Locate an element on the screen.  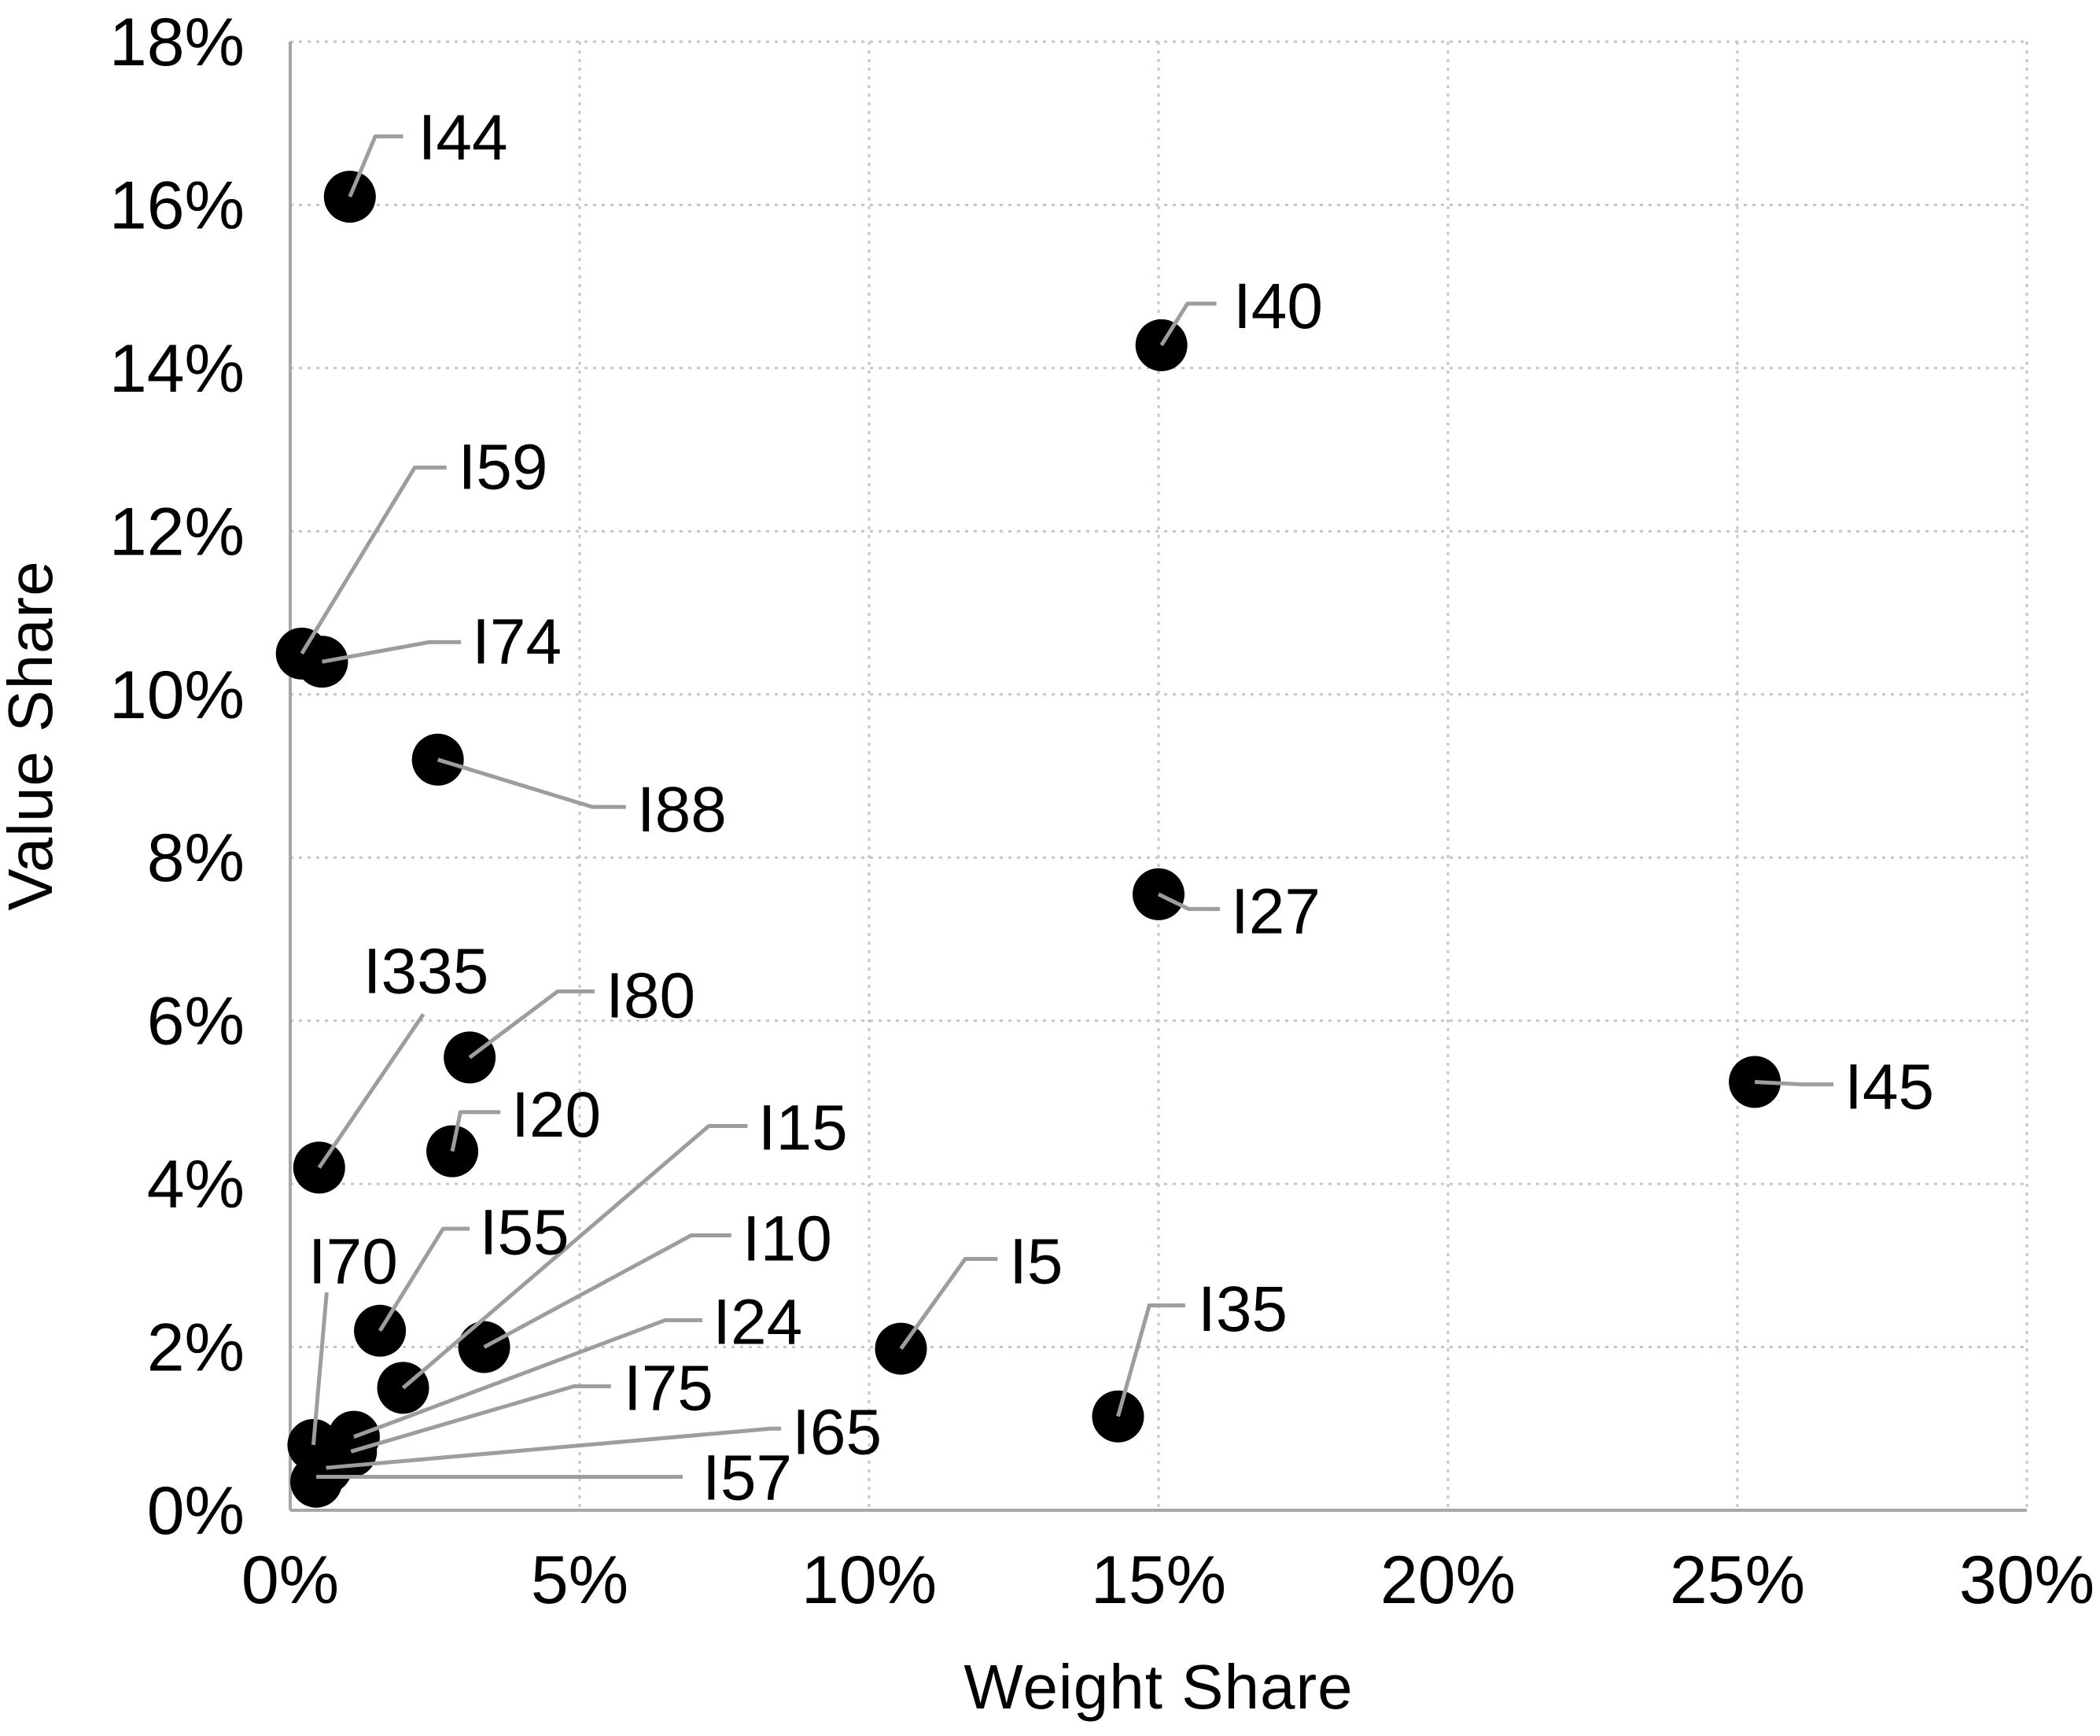
point-label: I15 is located at coordinates (803, 1129).